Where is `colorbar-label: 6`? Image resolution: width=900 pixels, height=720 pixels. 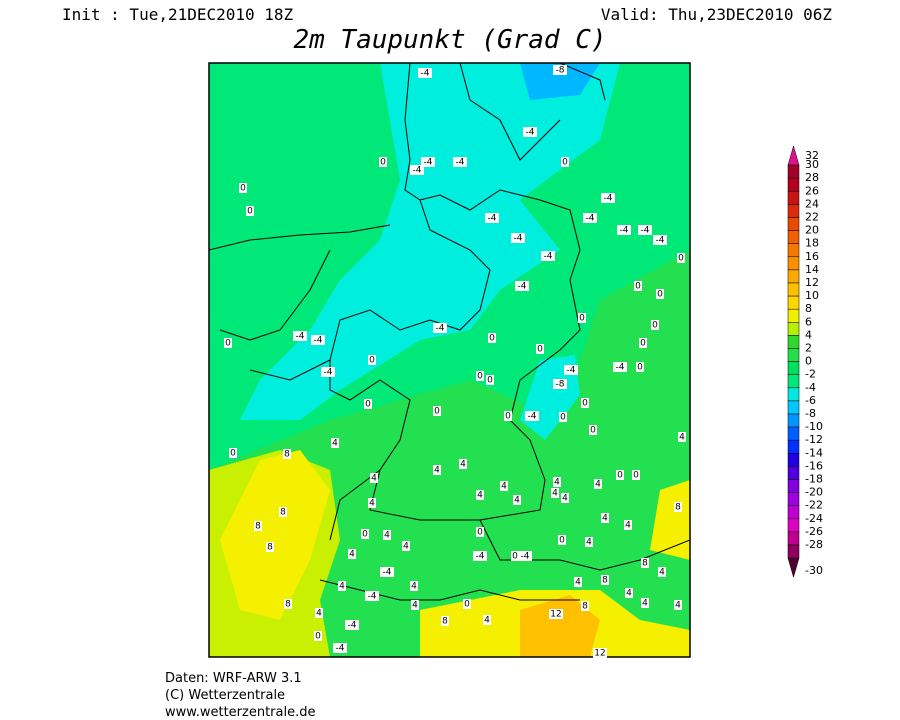 colorbar-label: 6 is located at coordinates (808, 321).